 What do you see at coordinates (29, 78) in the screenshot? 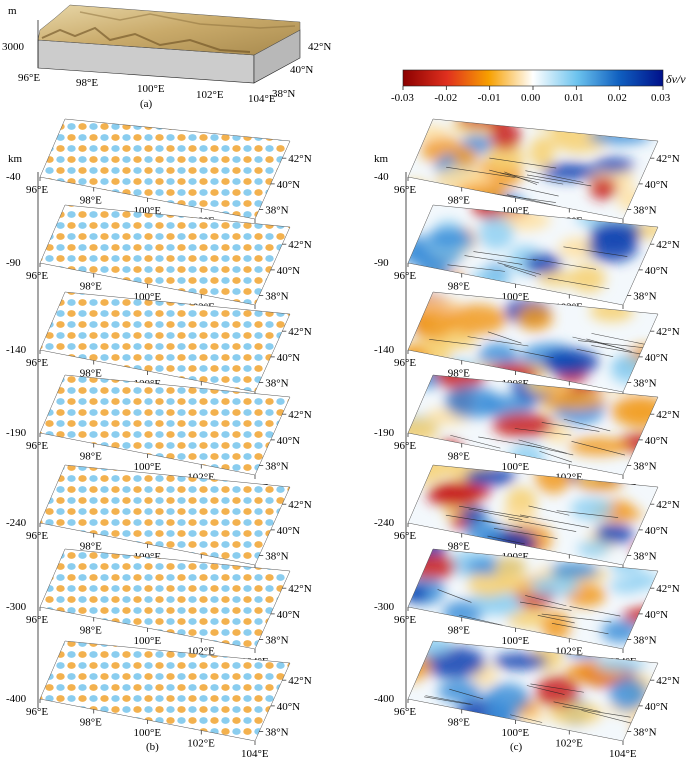
I see `lon-tick-a-0: 96°E` at bounding box center [29, 78].